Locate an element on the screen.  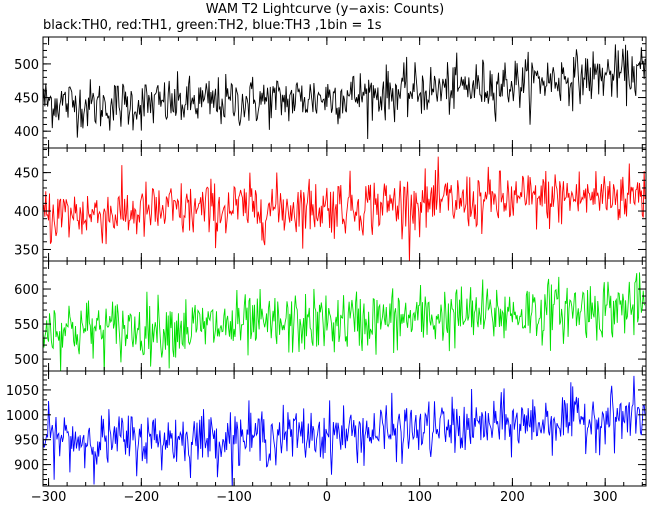
x-tick-label: −200 is located at coordinates (141, 497).